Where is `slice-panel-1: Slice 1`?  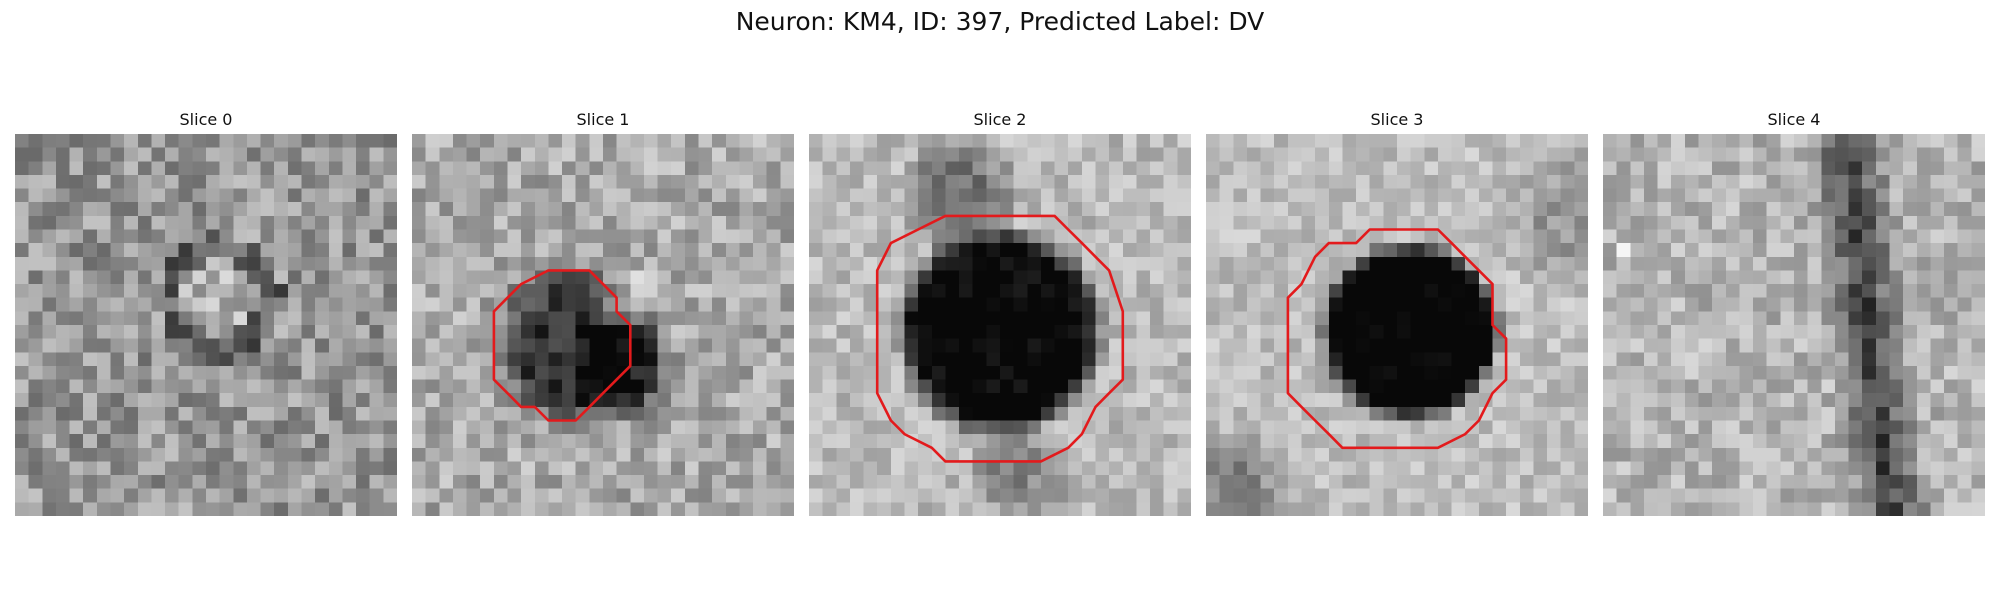
slice-panel-1: Slice 1 is located at coordinates (603, 312).